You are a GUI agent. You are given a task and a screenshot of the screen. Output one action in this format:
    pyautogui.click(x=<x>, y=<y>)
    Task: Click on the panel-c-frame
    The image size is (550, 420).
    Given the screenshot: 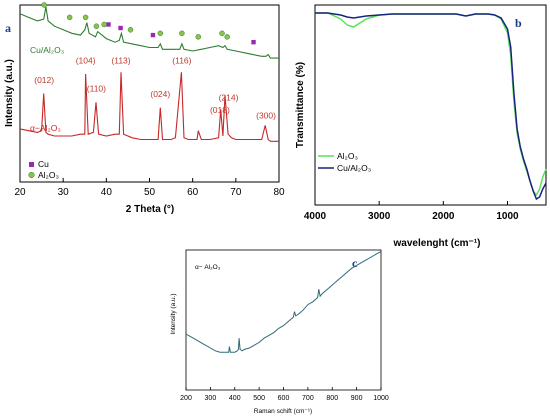 What is the action you would take?
    pyautogui.click(x=283, y=320)
    